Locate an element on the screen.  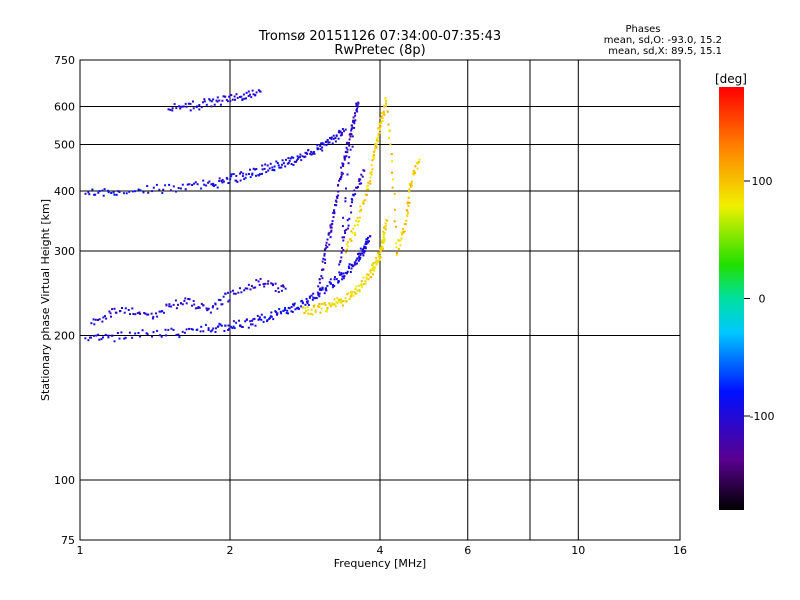
stats-line-o: mean, sd,O: -93.0, 15.2 is located at coordinates (663, 40).